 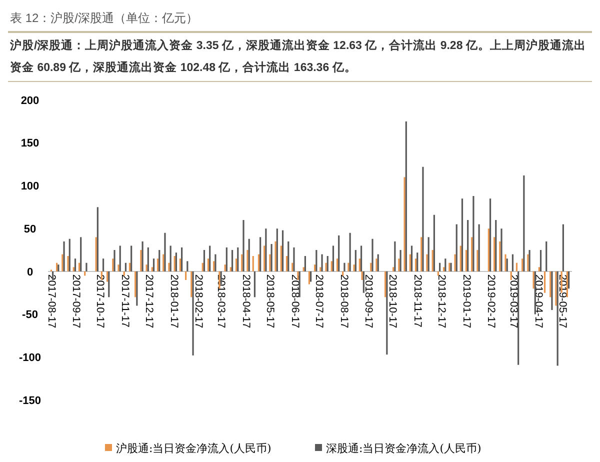 What do you see at coordinates (30, 144) in the screenshot?
I see `y-tick-label: 150` at bounding box center [30, 144].